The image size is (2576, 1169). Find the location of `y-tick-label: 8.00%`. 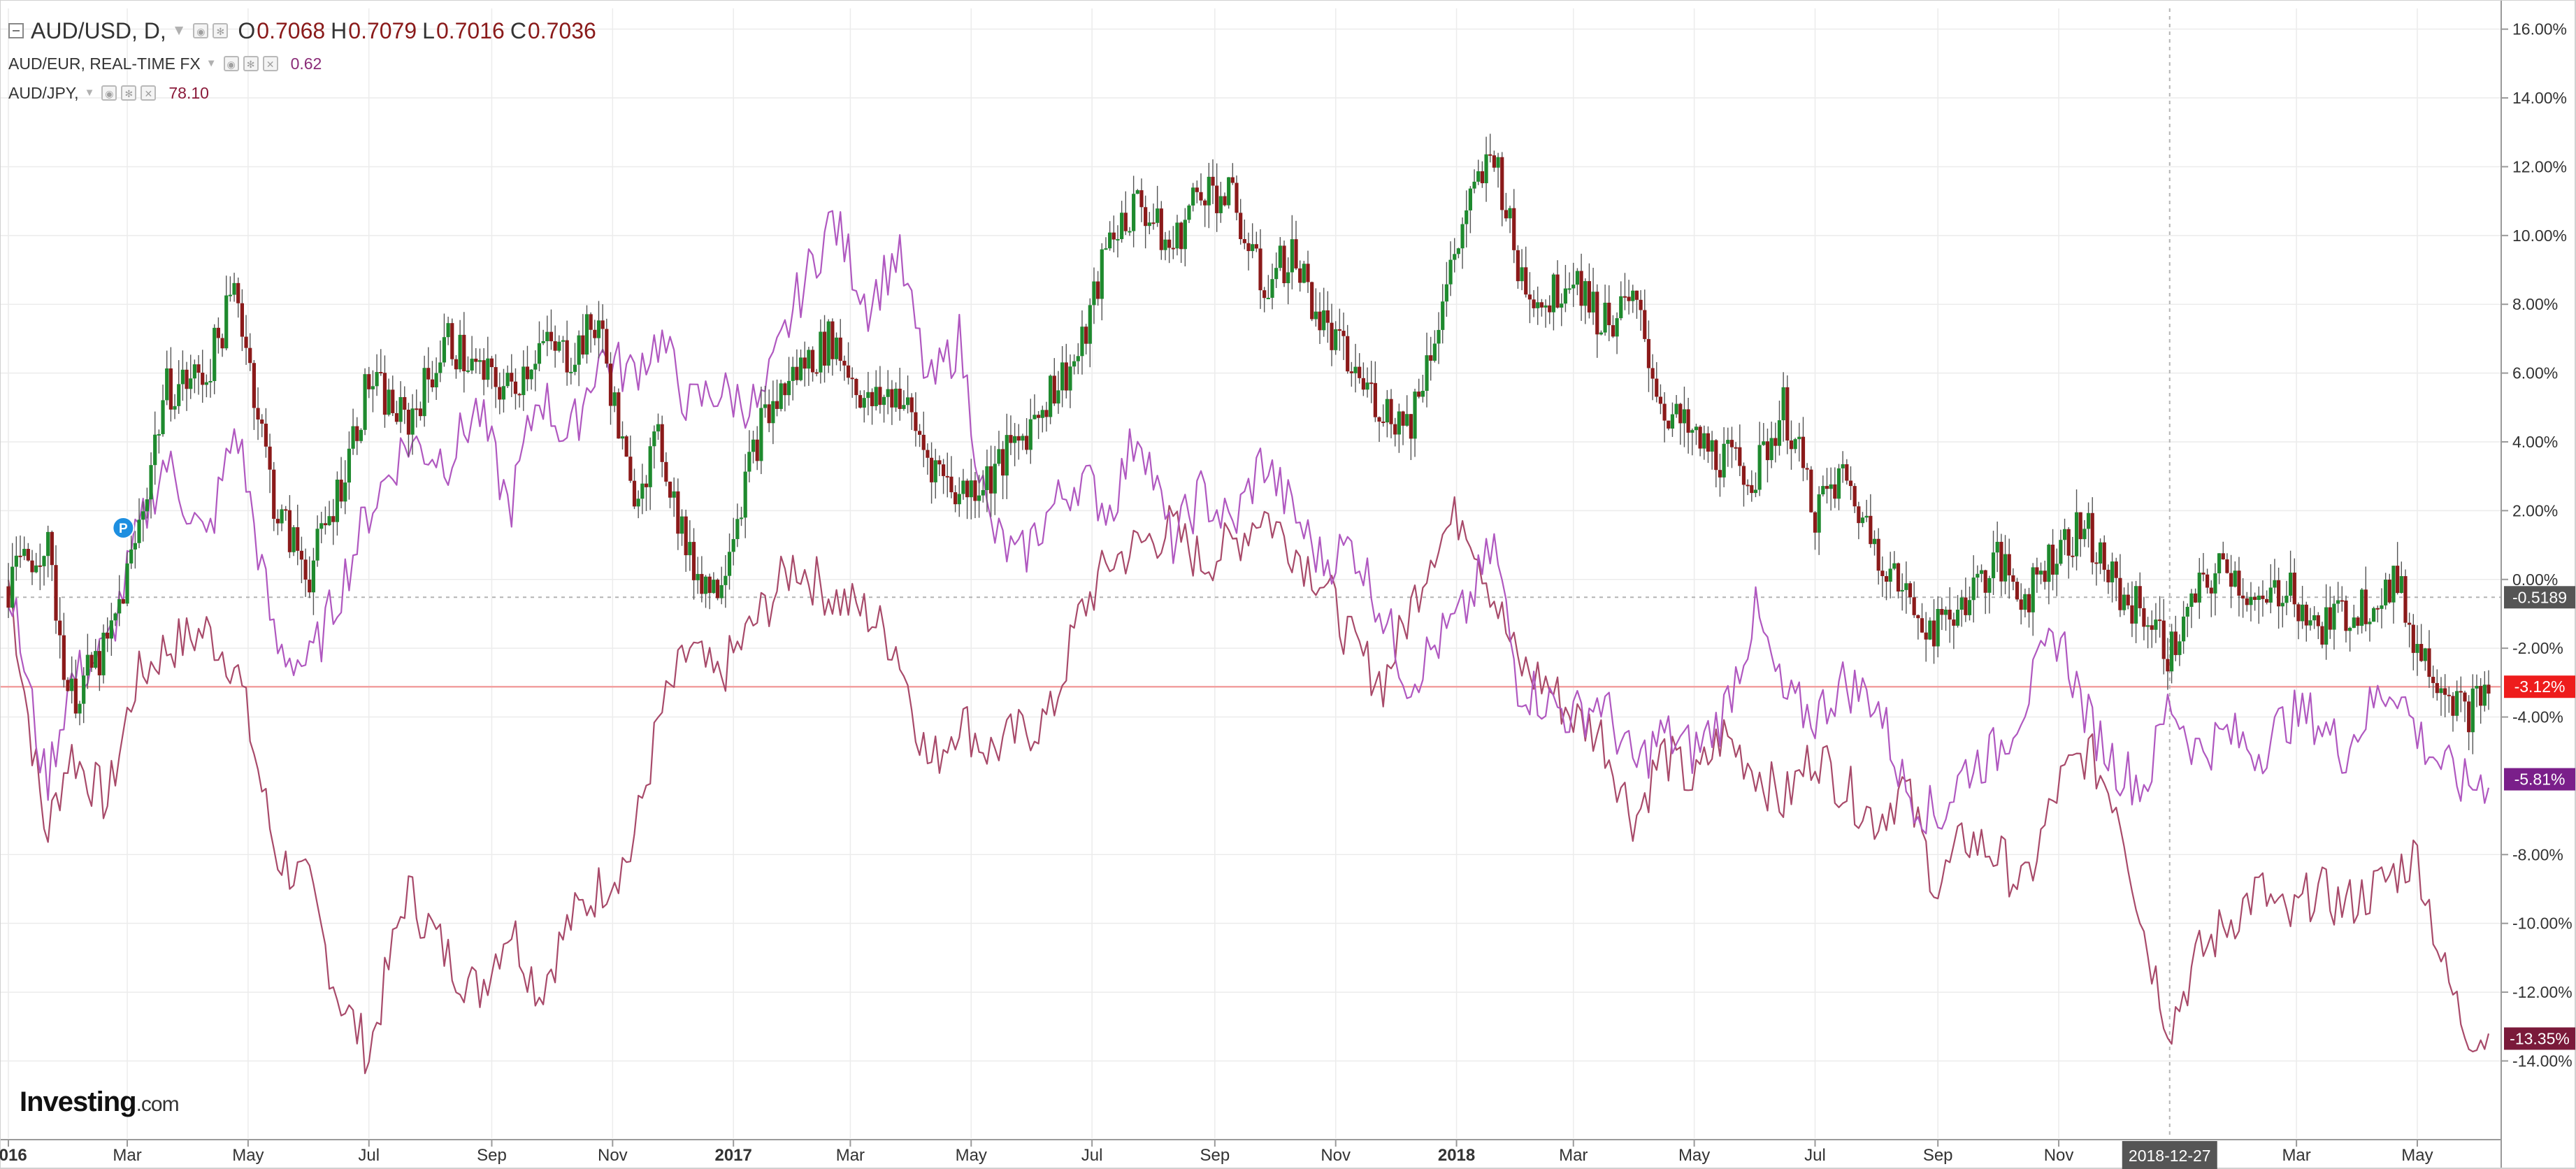

y-tick-label: 8.00% is located at coordinates (2535, 304).